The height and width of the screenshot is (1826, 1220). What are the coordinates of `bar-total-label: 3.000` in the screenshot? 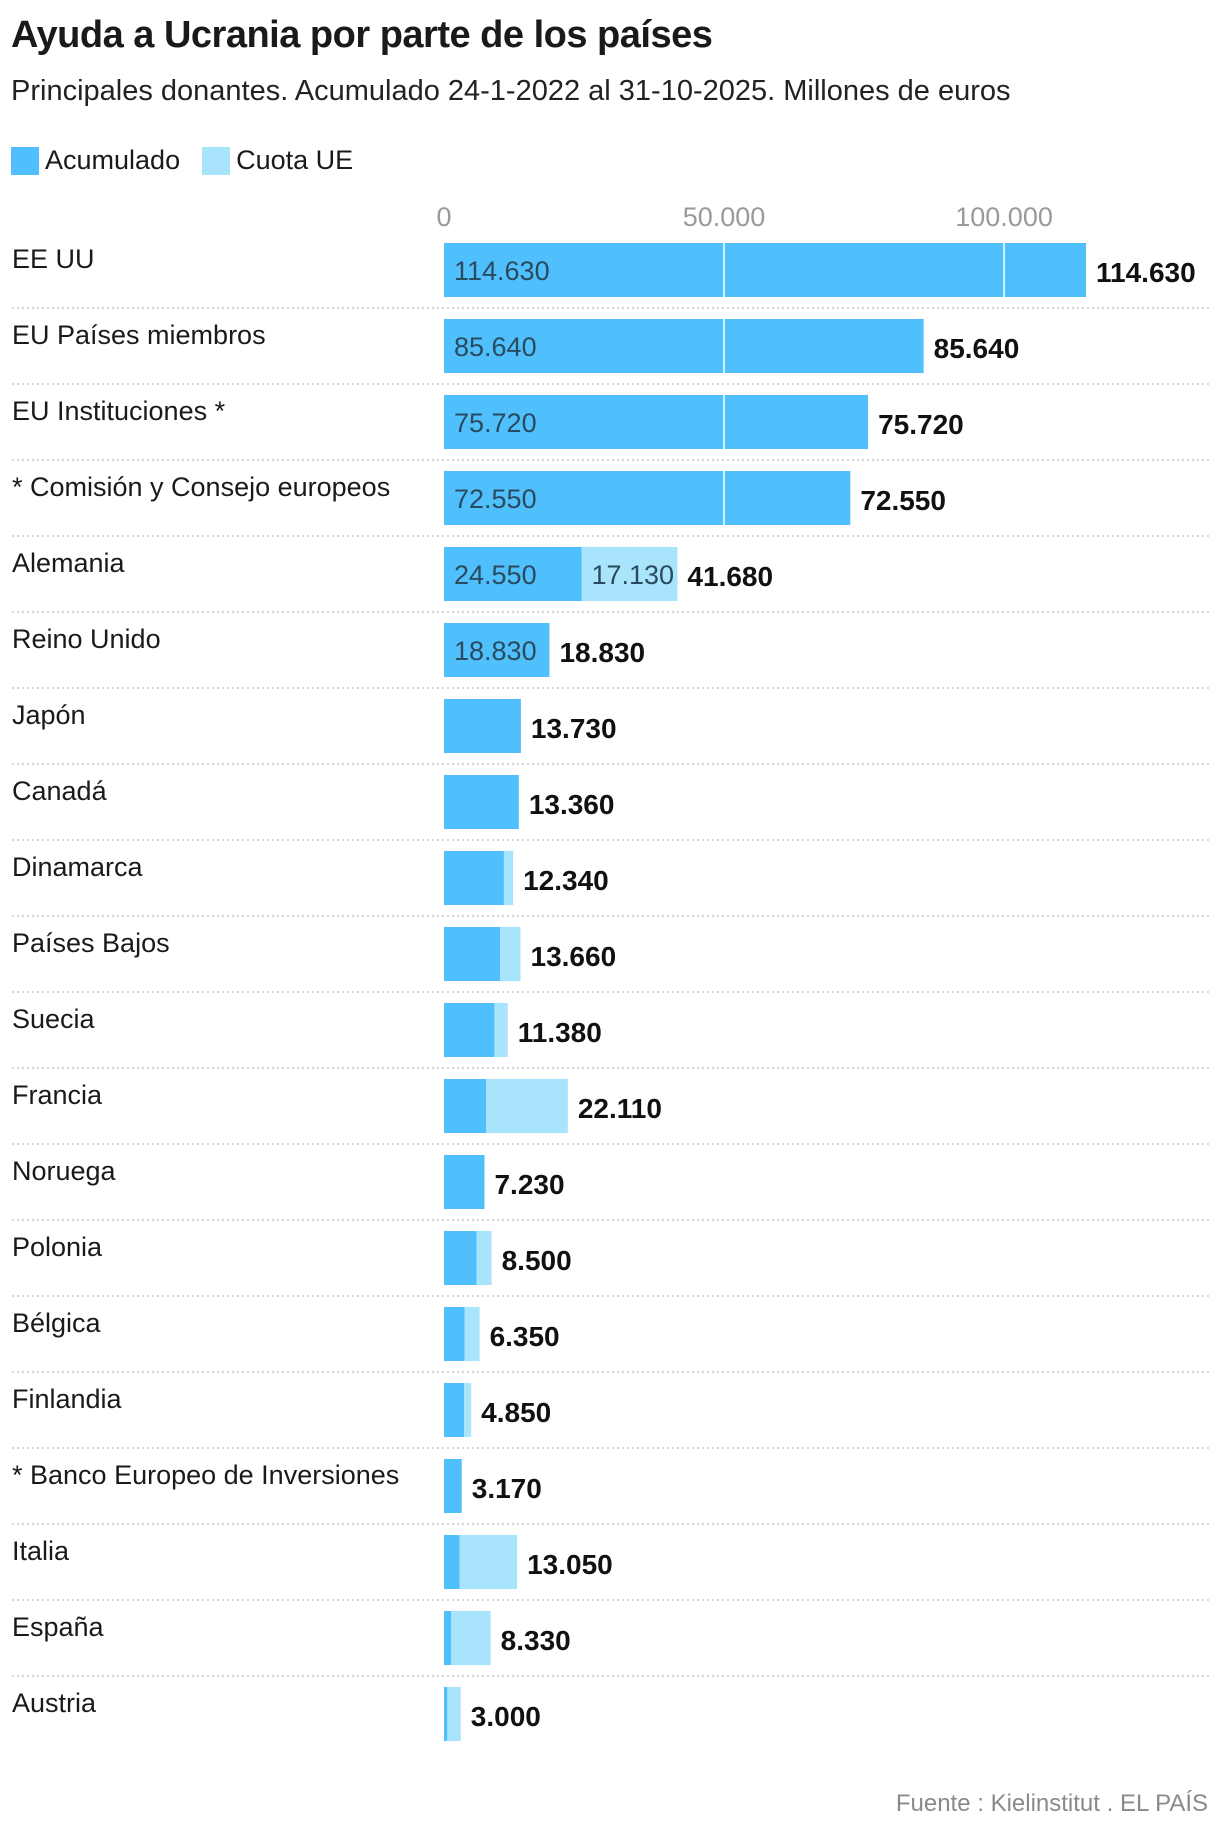 It's located at (506, 1716).